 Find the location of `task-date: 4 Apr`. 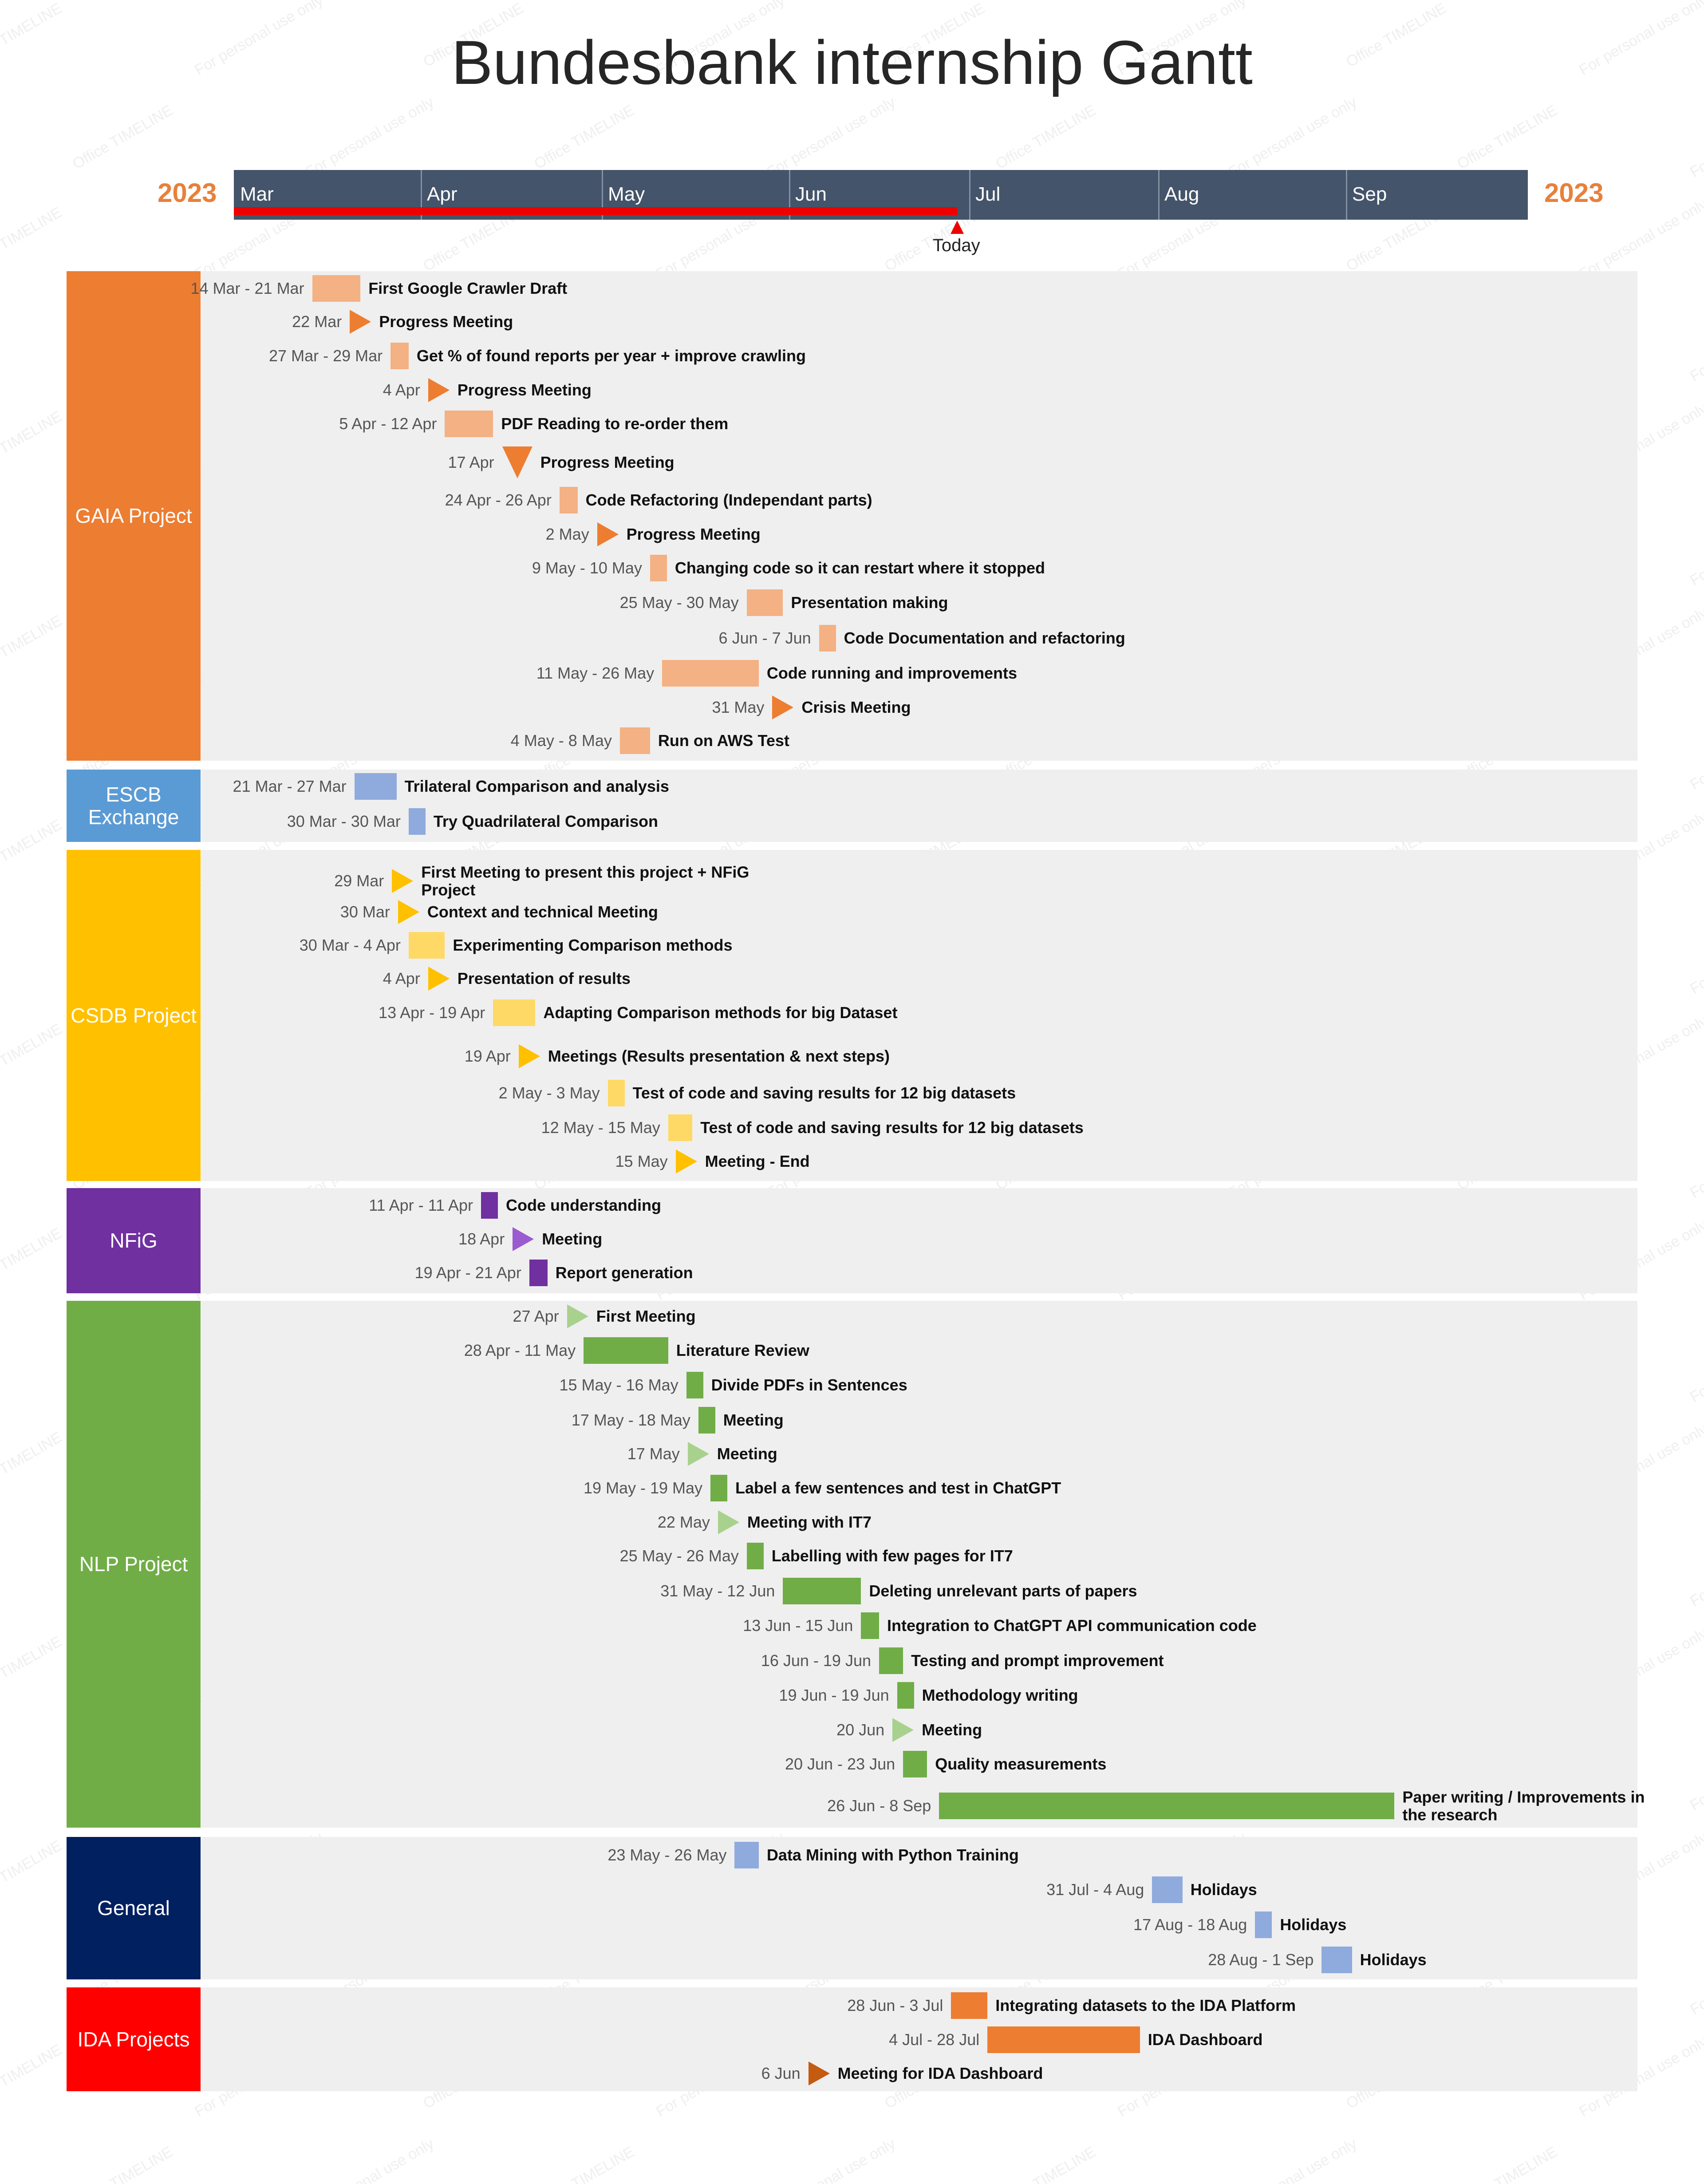

task-date: 4 Apr is located at coordinates (401, 978).